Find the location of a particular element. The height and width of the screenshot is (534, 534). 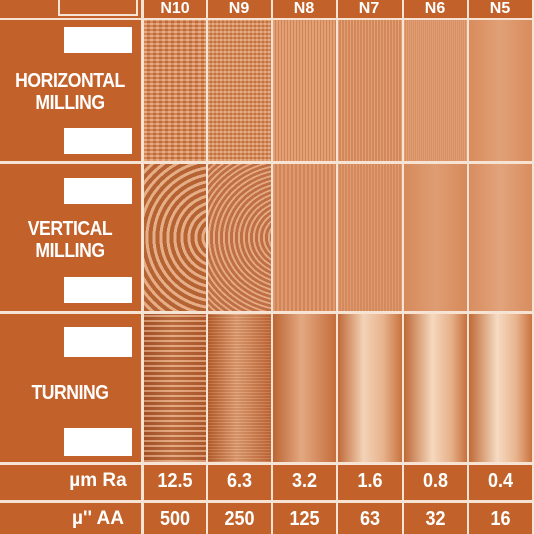

swatch-turning-n6 is located at coordinates (435, 388).